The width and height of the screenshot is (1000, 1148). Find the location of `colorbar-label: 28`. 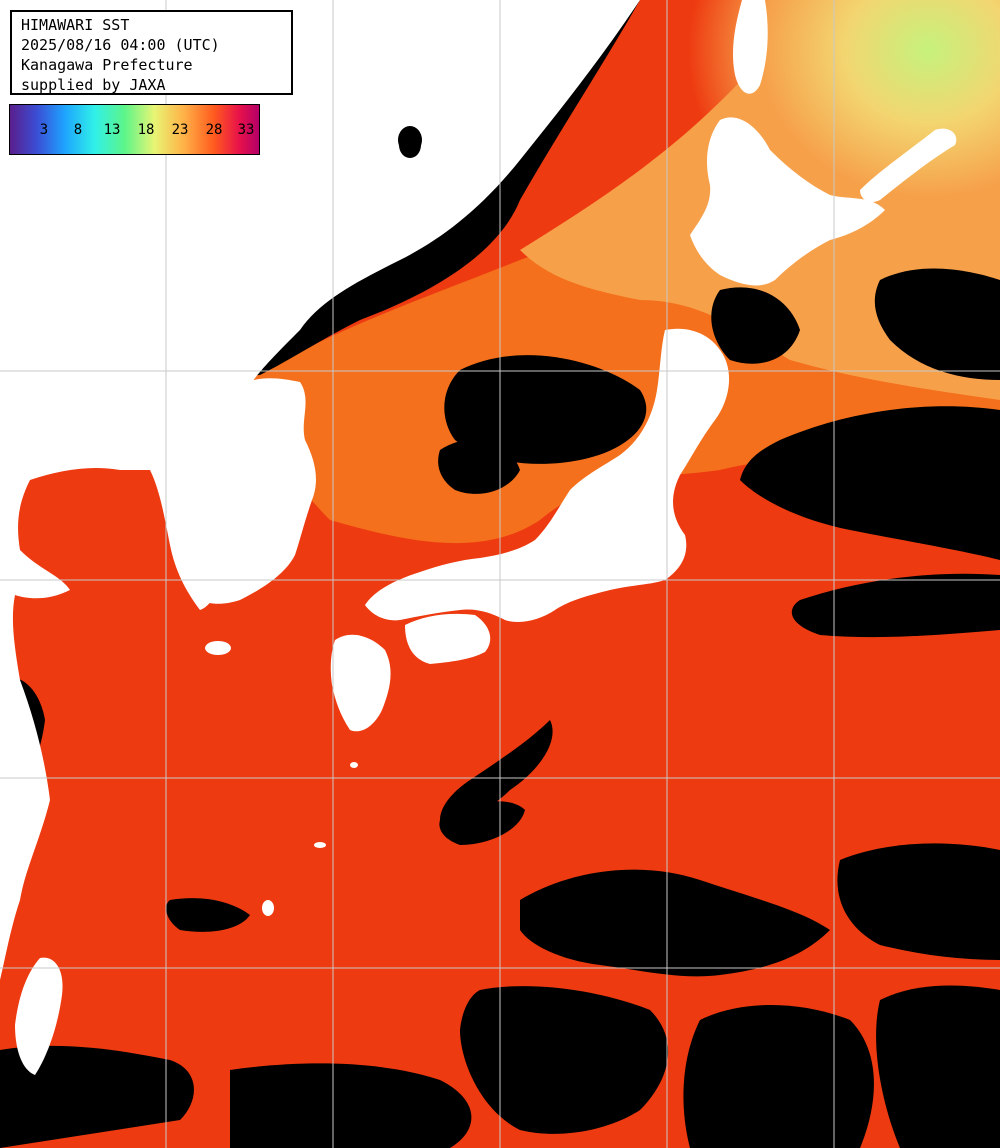

colorbar-label: 28 is located at coordinates (214, 130).